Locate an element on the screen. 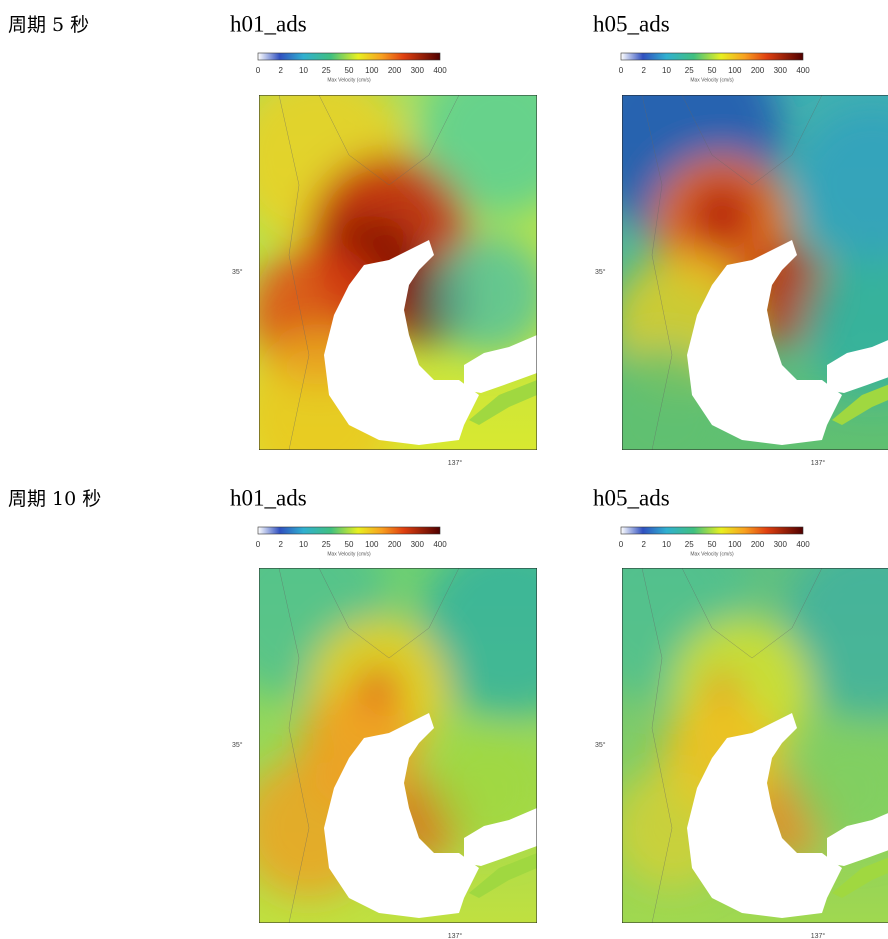  row-label: 周期 10 秒 is located at coordinates (54, 499).